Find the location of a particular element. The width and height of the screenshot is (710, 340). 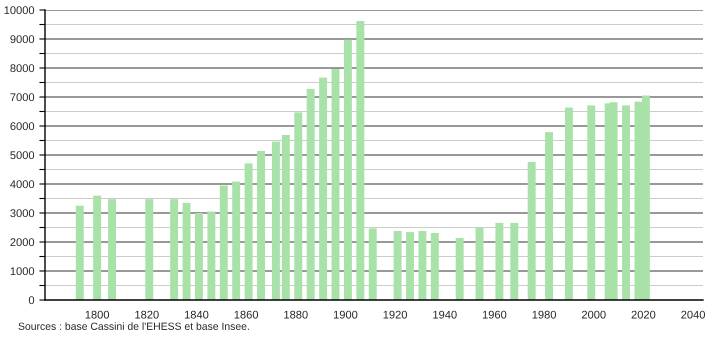

y-tick-label: 5000 is located at coordinates (22, 155).